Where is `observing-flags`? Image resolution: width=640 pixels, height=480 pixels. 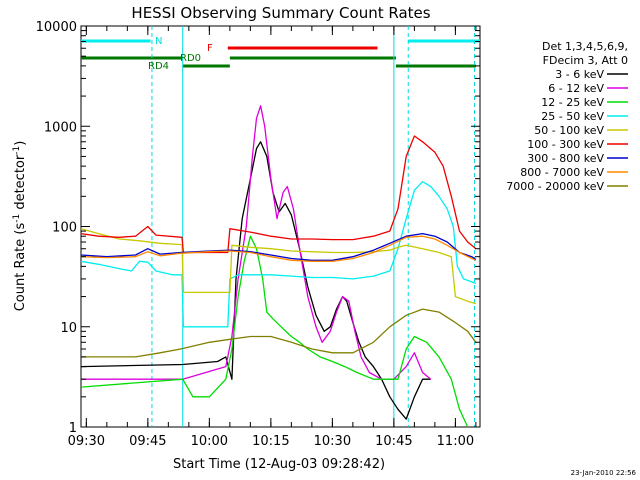 observing-flags is located at coordinates (280, 53).